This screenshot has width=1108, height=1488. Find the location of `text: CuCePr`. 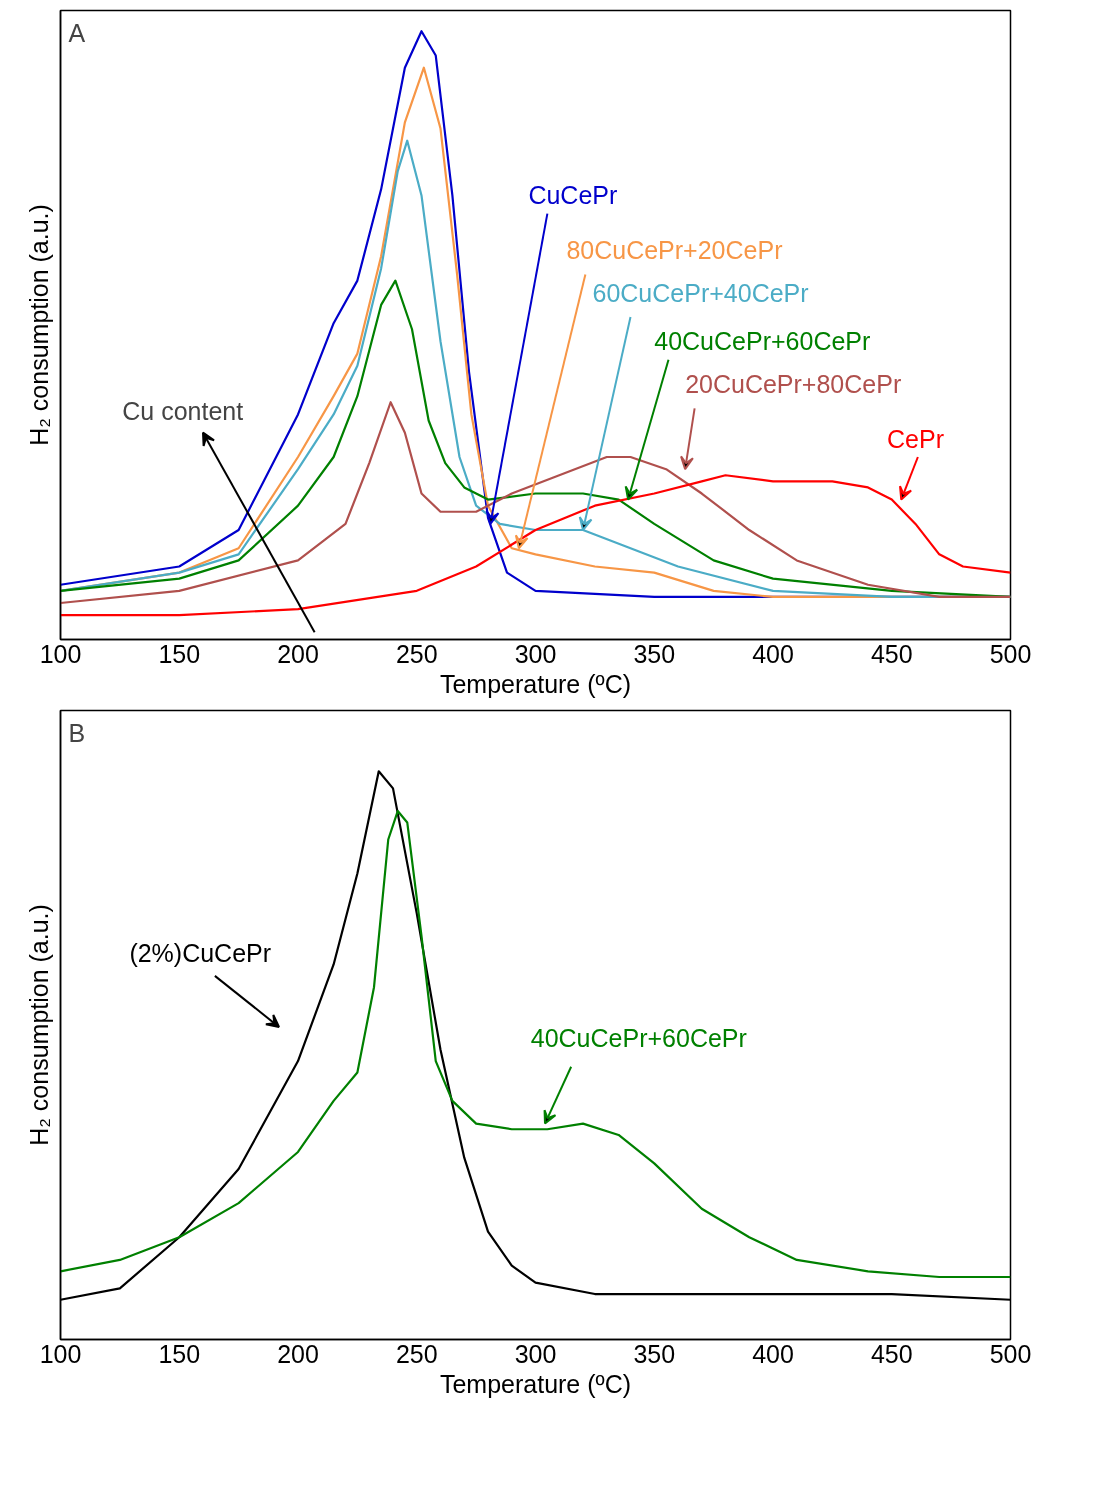

text: CuCePr is located at coordinates (573, 195).